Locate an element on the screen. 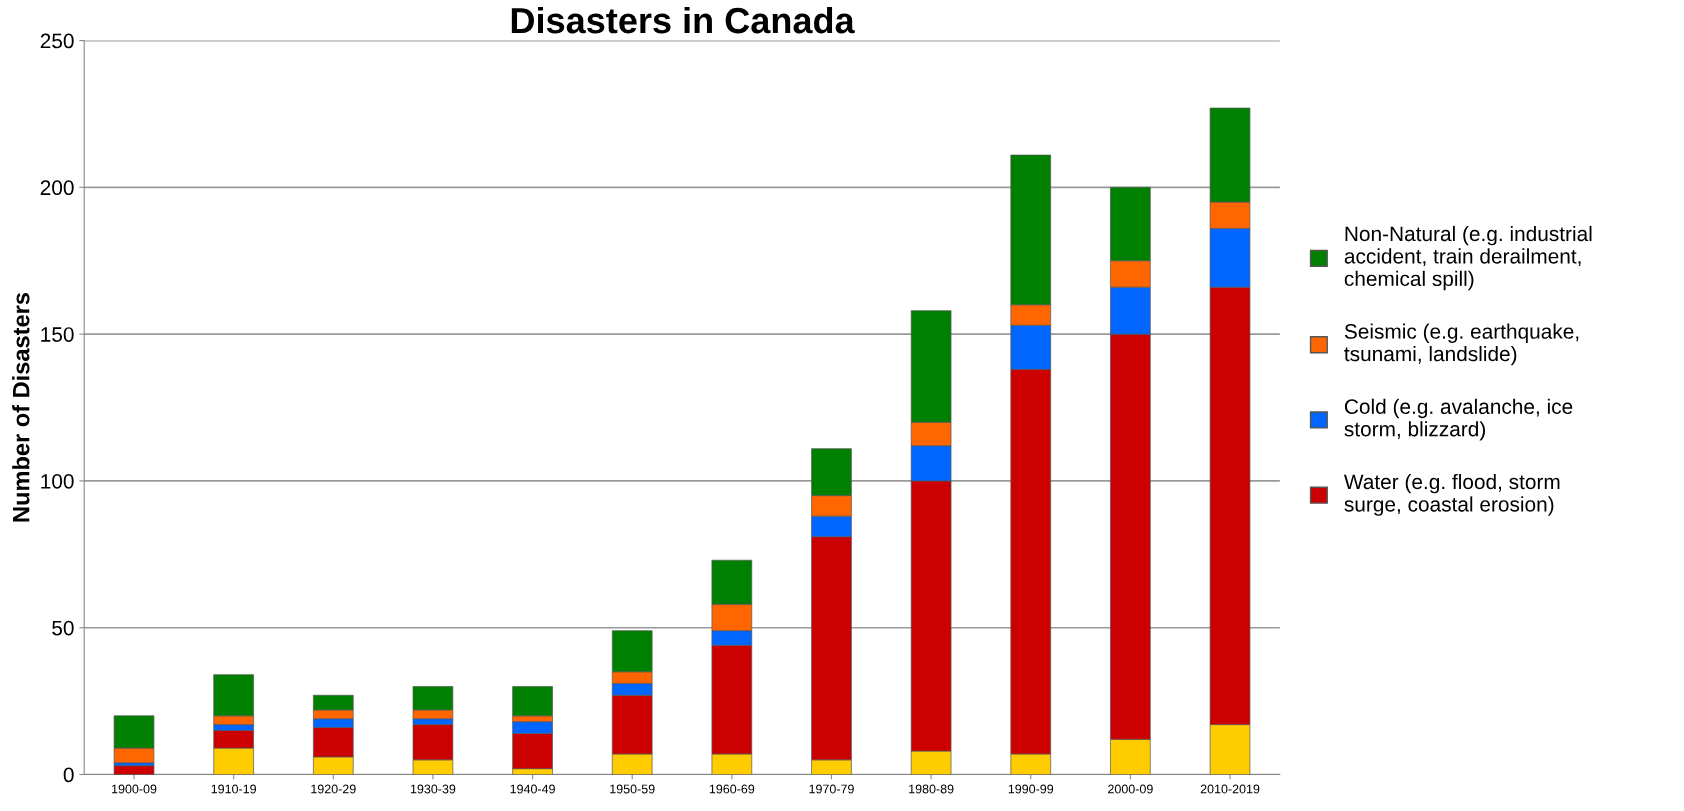  legend-label: Cold (e.g. avalanche, ice storm, blizzard) is located at coordinates (1458, 419).